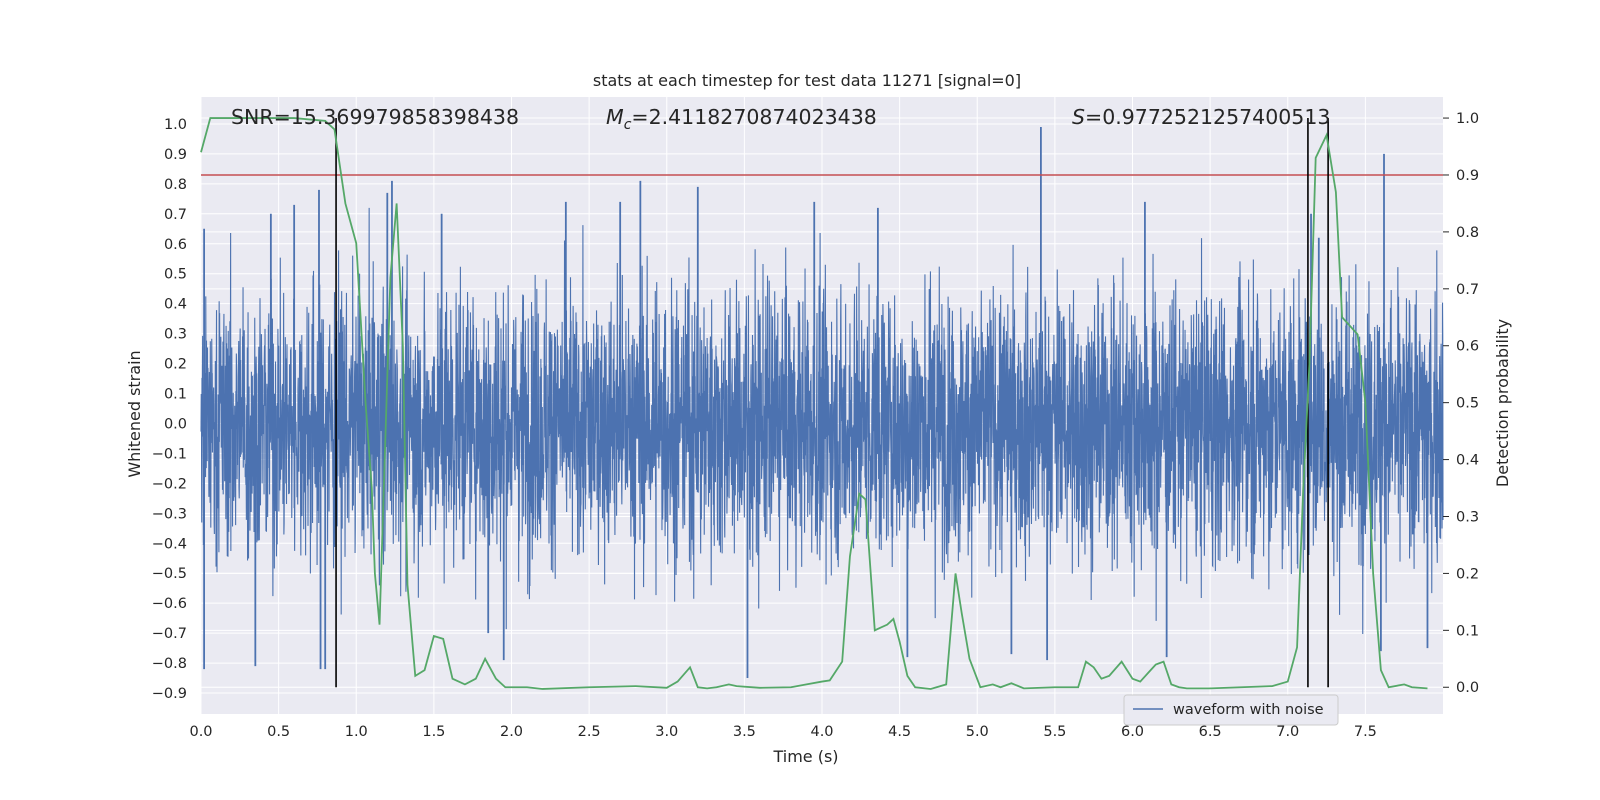  What do you see at coordinates (175, 365) in the screenshot?
I see `y-tick-label: 0.2` at bounding box center [175, 365].